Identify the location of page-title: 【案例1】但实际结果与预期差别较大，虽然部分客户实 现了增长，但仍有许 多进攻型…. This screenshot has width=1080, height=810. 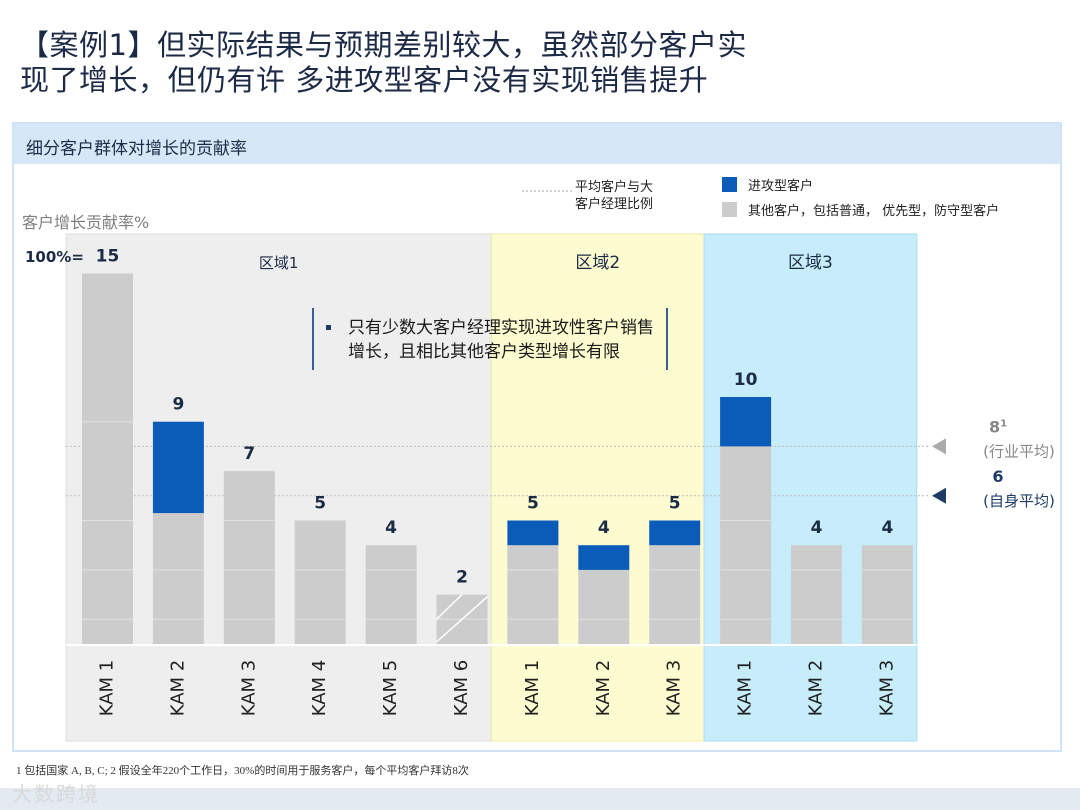
(440, 63).